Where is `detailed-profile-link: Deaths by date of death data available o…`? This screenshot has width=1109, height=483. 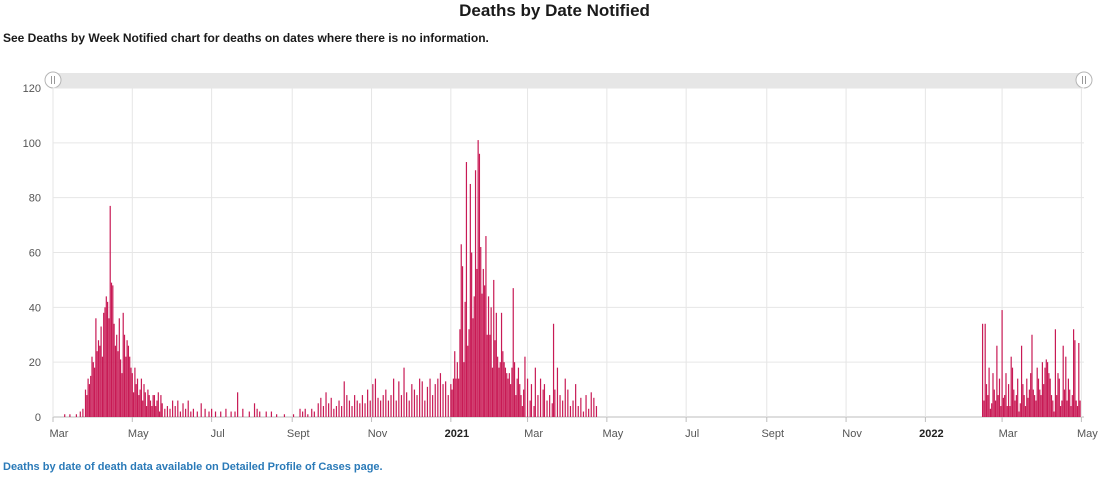
detailed-profile-link: Deaths by date of death data available o… is located at coordinates (193, 467).